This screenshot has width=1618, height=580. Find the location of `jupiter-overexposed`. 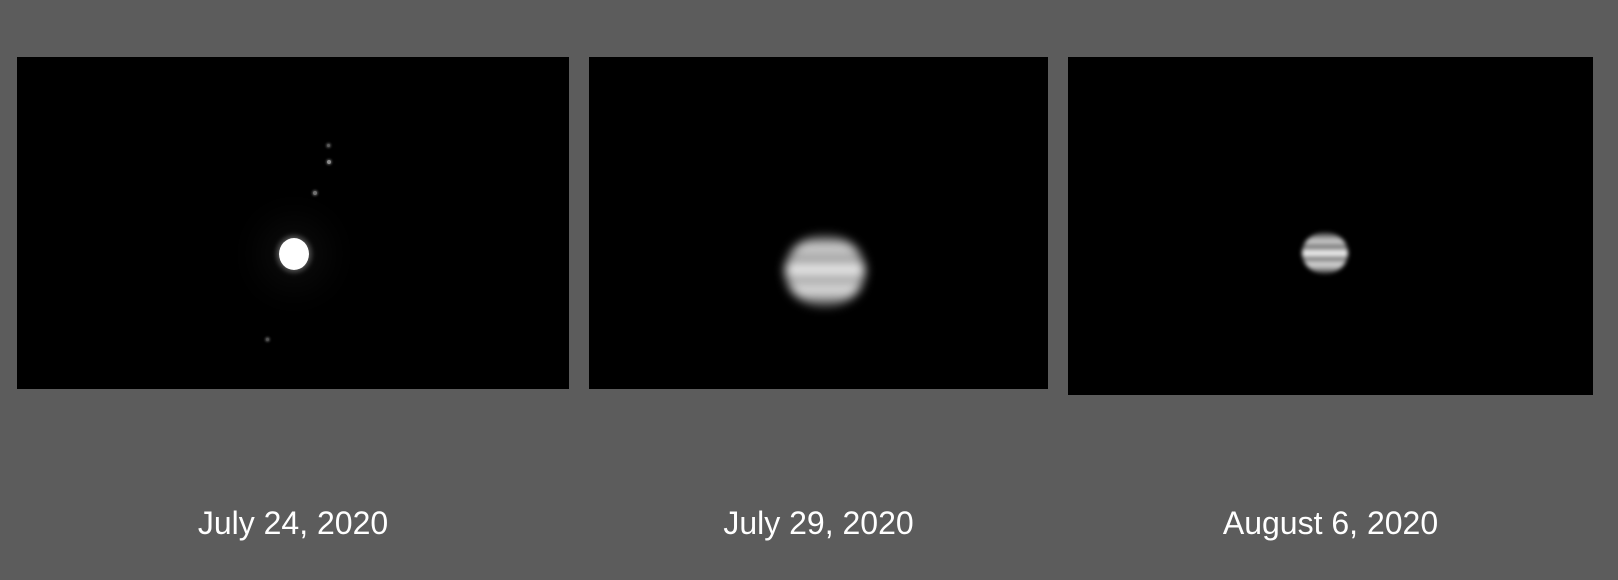

jupiter-overexposed is located at coordinates (294, 254).